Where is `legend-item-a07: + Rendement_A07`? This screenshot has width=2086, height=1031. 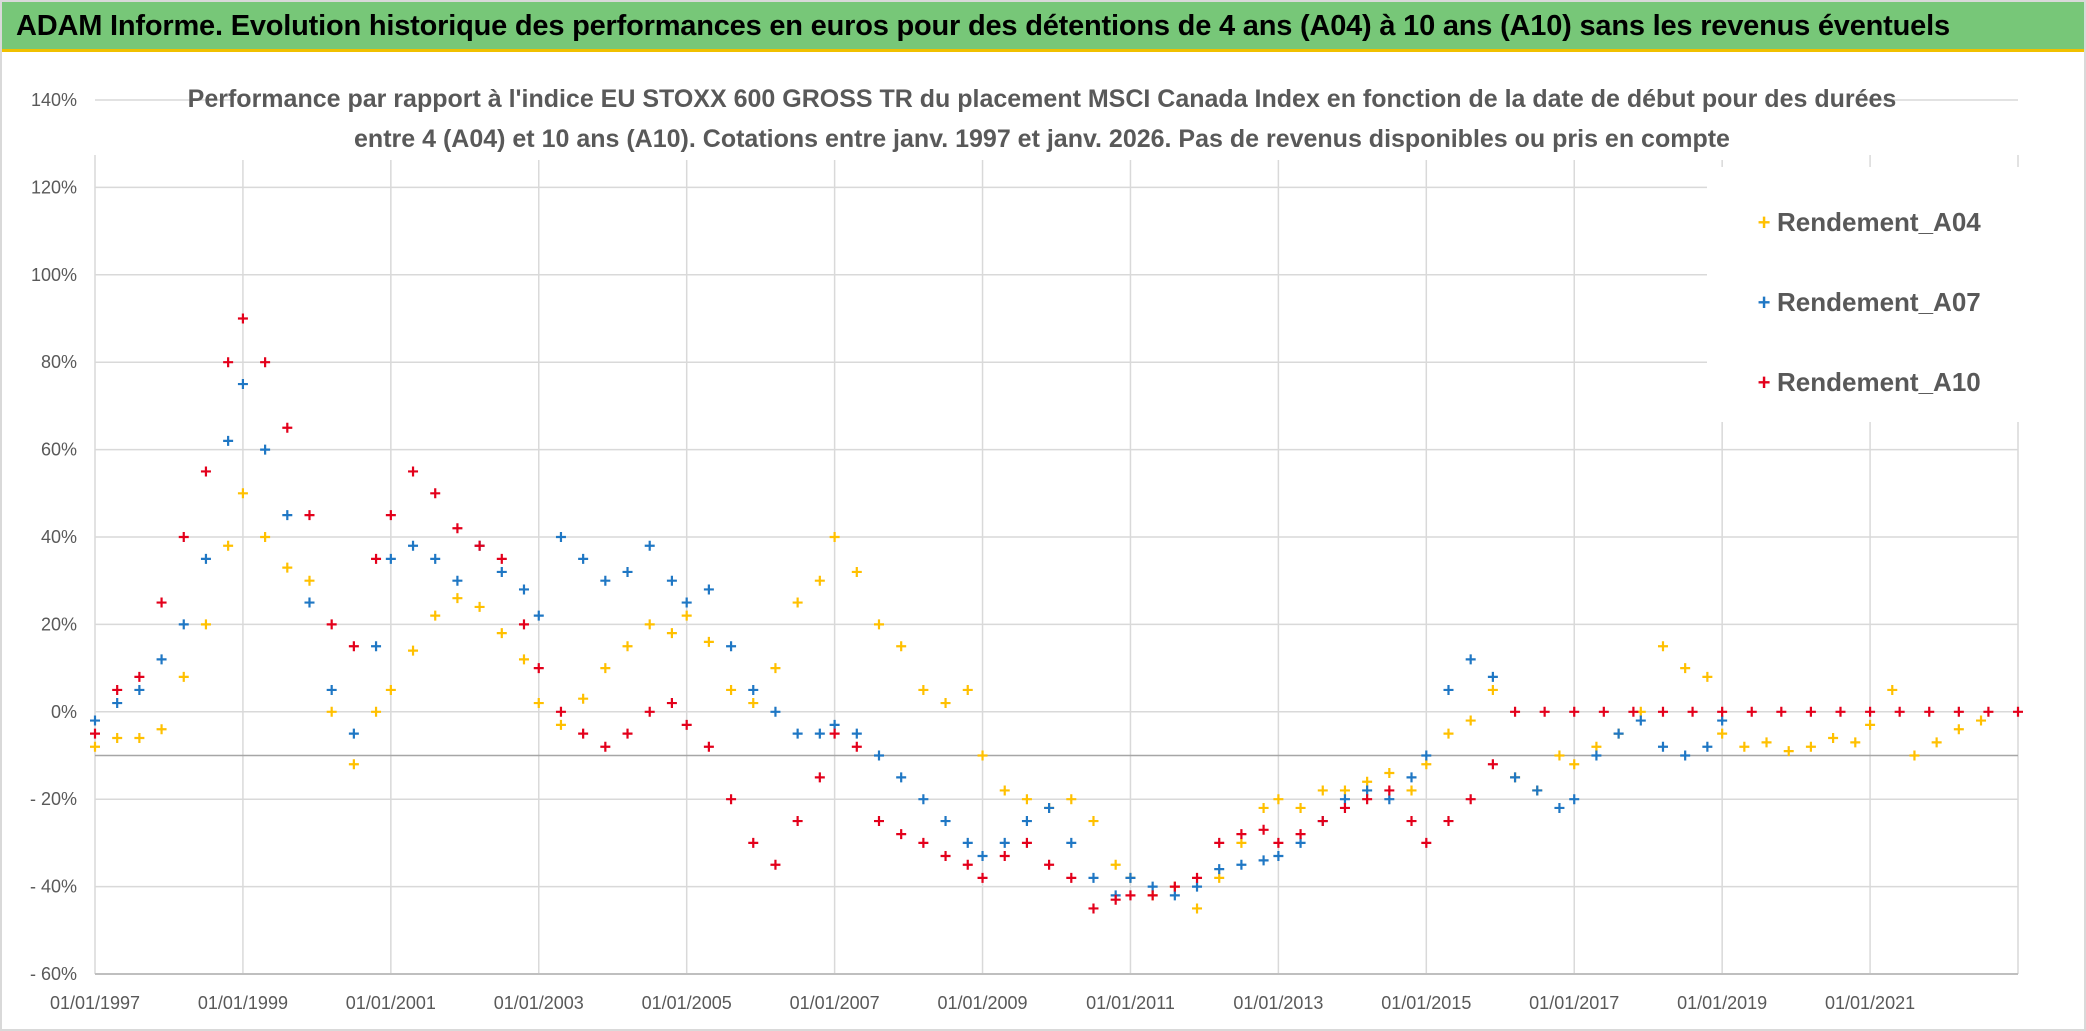 legend-item-a07: + Rendement_A07 is located at coordinates (1869, 302).